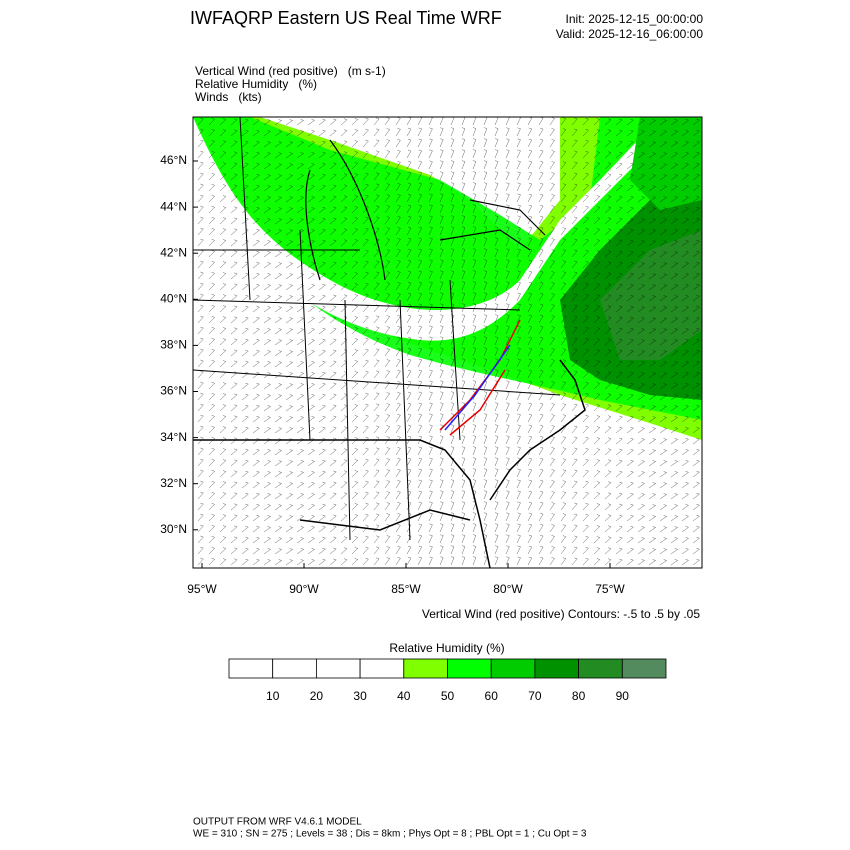  I want to click on footer-line: OUTPUT FROM WRF V4.6.1 MODEL, so click(277, 822).